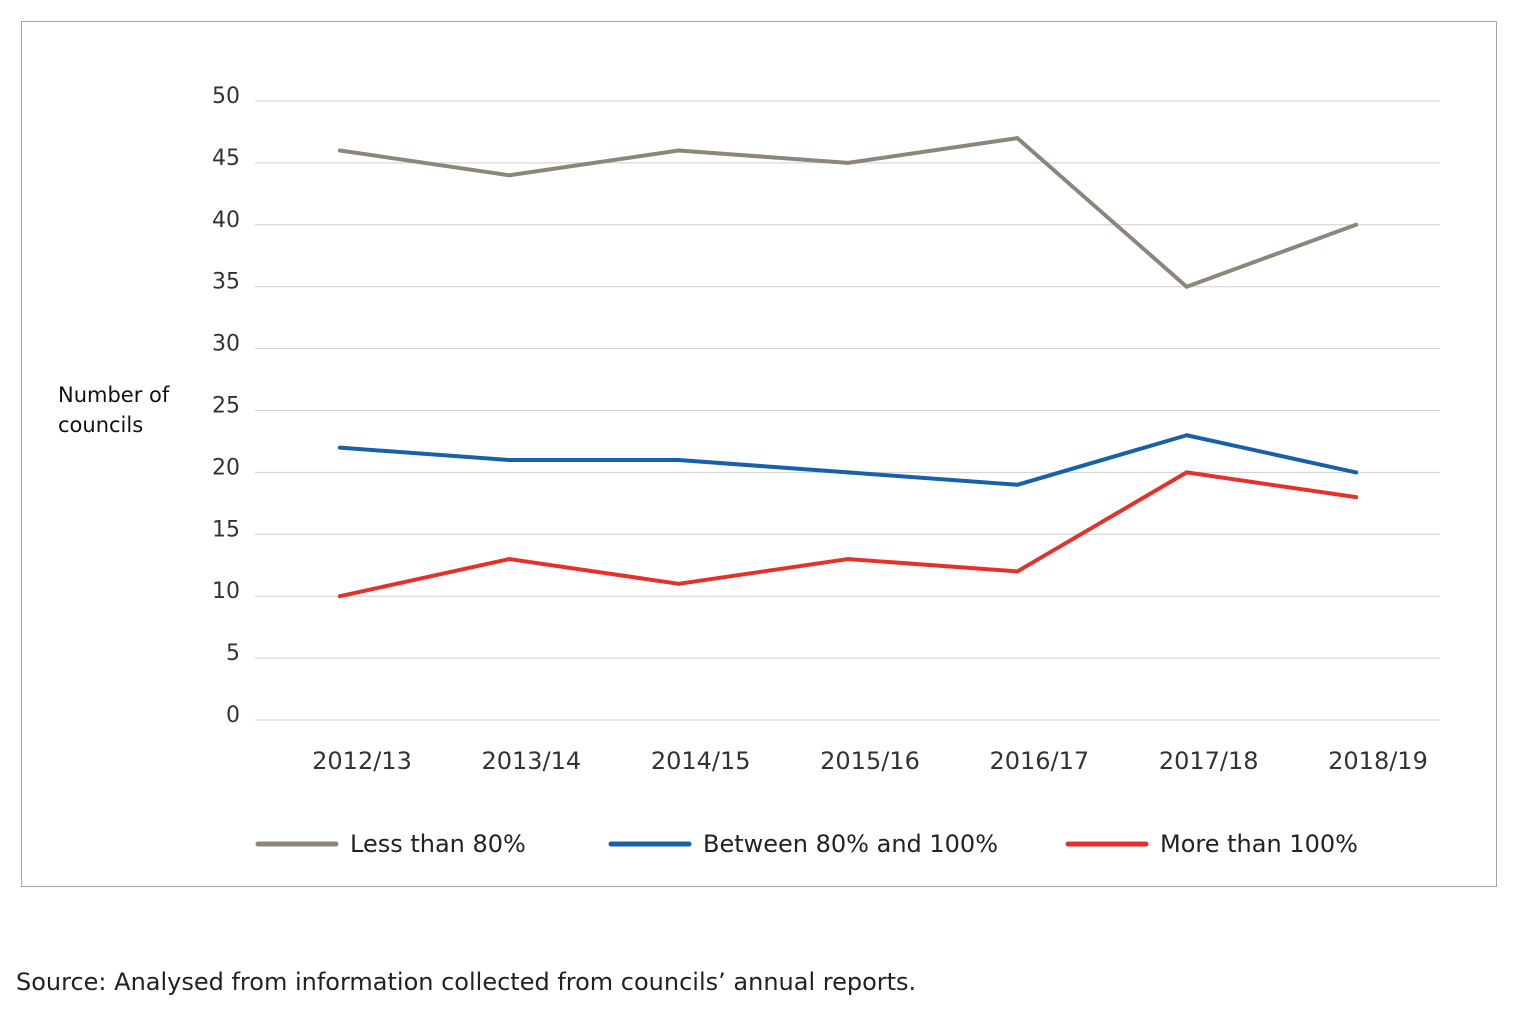  I want to click on y-axis-ticks: 0 5 10 15 20 25 30 35 40 45 50, so click(226, 406).